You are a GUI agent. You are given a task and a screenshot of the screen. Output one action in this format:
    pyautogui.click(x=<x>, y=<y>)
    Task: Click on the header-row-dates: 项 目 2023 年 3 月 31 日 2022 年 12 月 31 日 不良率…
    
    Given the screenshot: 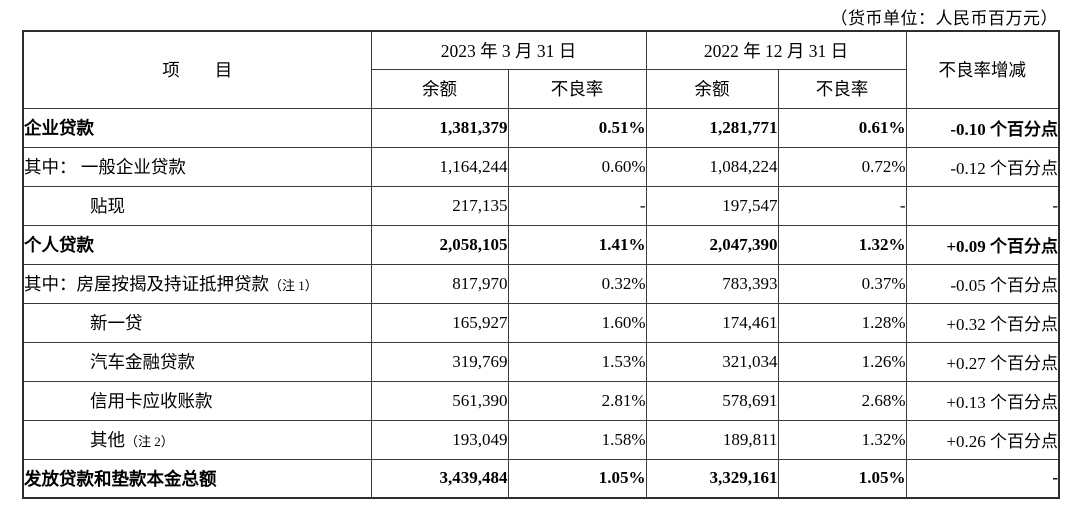 What is the action you would take?
    pyautogui.click(x=541, y=69)
    